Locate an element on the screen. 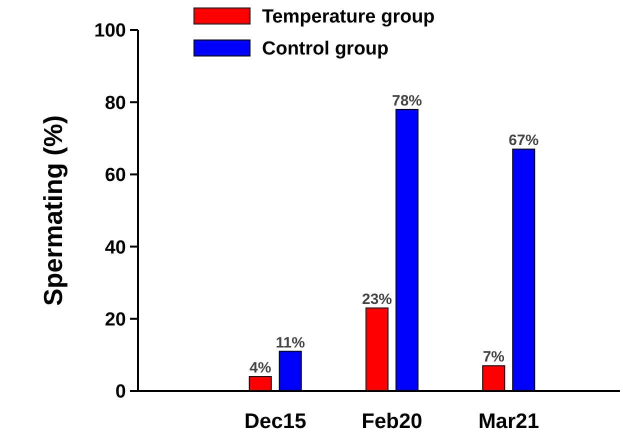 The height and width of the screenshot is (444, 631). data-label: 78% is located at coordinates (407, 101).